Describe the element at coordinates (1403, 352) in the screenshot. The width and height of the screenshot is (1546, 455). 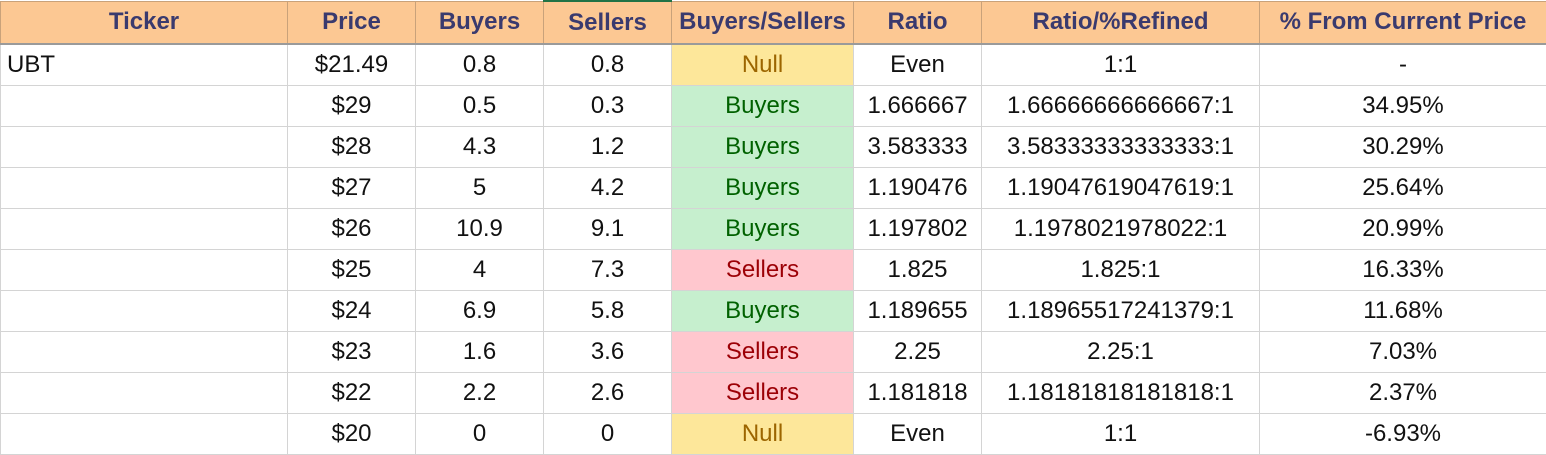
I see `pct-from-current-cell: 7.03%` at that location.